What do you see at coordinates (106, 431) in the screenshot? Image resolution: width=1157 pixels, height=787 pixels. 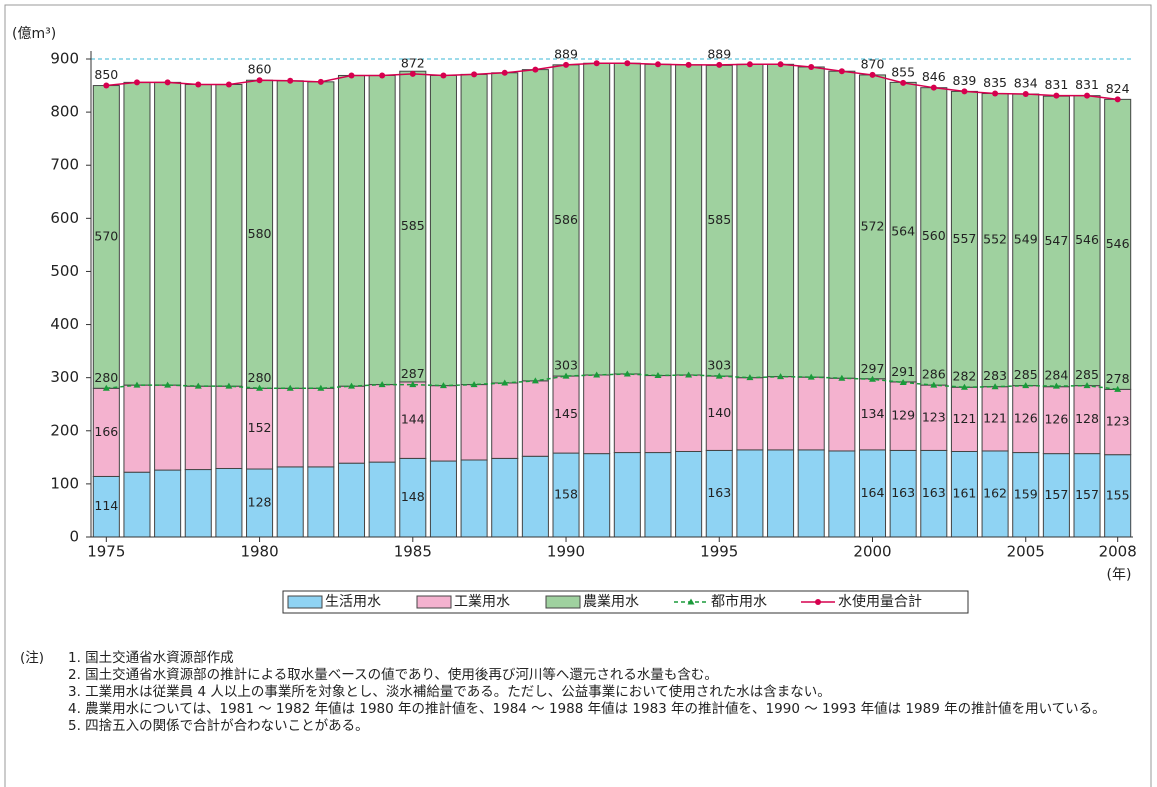 I see `data-label: 166` at bounding box center [106, 431].